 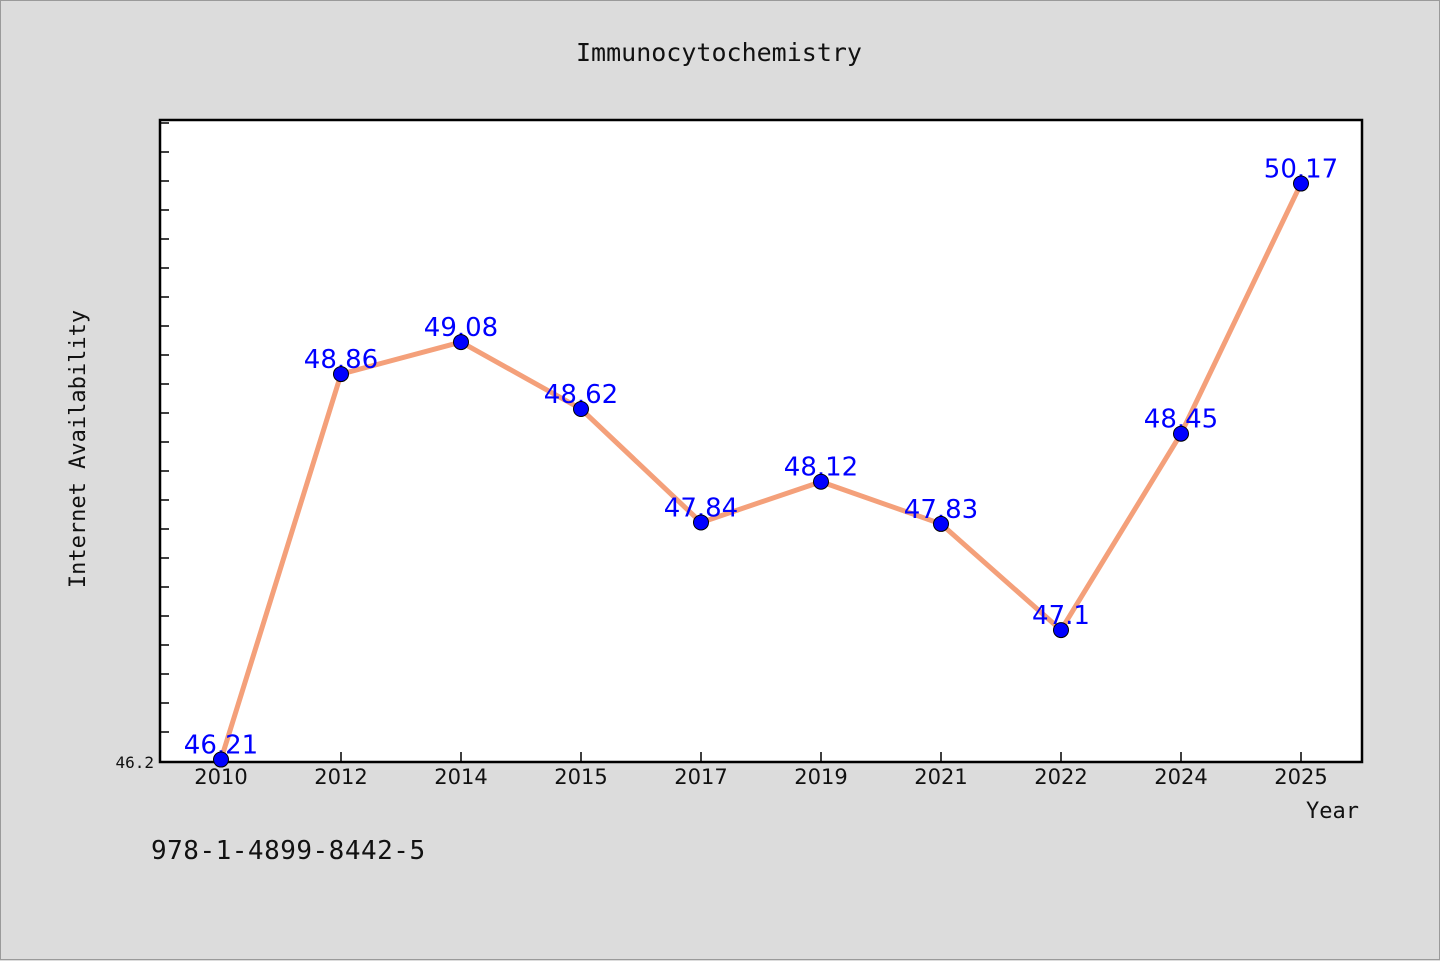 What do you see at coordinates (220, 777) in the screenshot?
I see `x-tick-label: 2010` at bounding box center [220, 777].